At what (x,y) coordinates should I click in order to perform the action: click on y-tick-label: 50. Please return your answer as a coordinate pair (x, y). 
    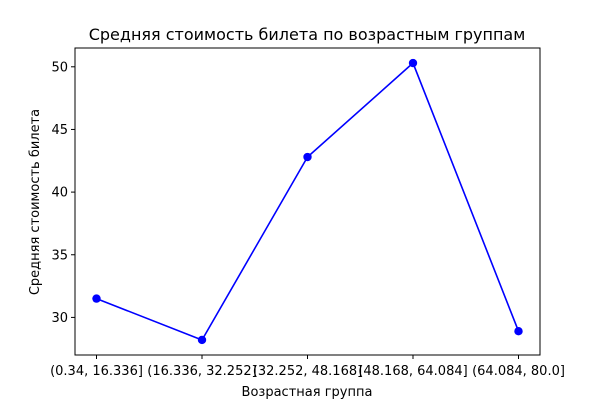
    Looking at the image, I should click on (59, 67).